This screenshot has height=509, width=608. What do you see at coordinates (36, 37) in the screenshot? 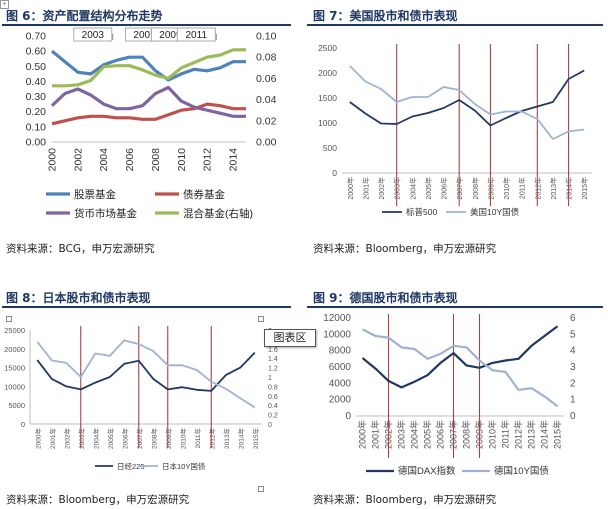
I see `y-tick-label: 0.70` at bounding box center [36, 37].